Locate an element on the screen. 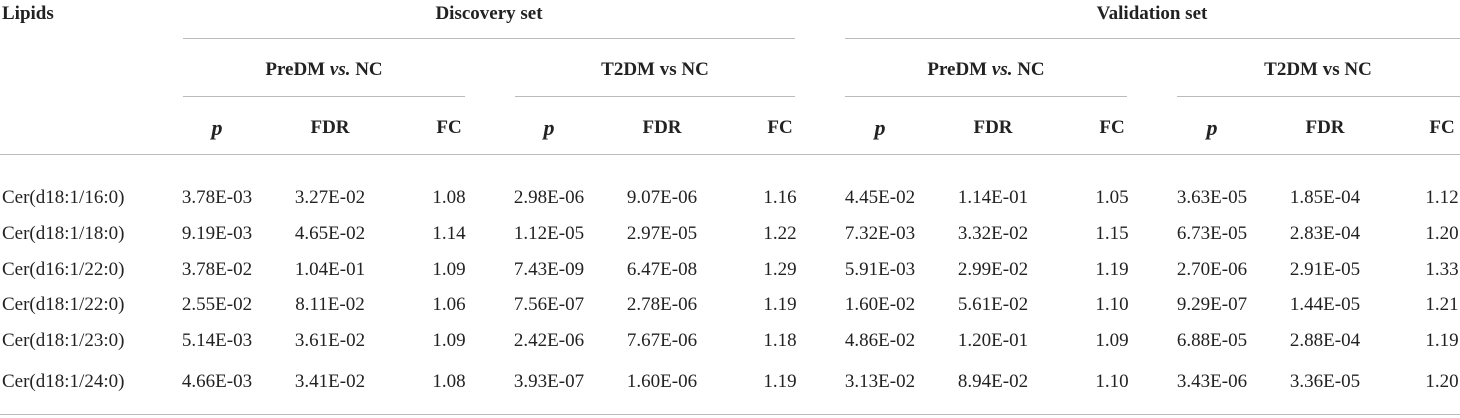  set-header: Discovery set is located at coordinates (489, 13).